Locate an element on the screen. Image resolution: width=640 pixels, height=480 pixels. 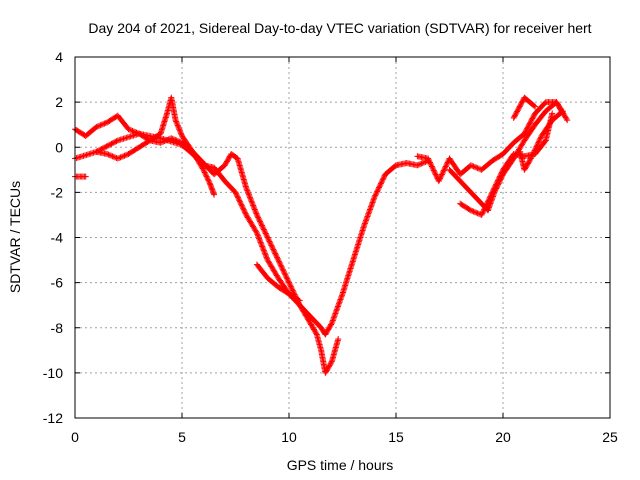
y-tick-label: 0 is located at coordinates (59, 147).